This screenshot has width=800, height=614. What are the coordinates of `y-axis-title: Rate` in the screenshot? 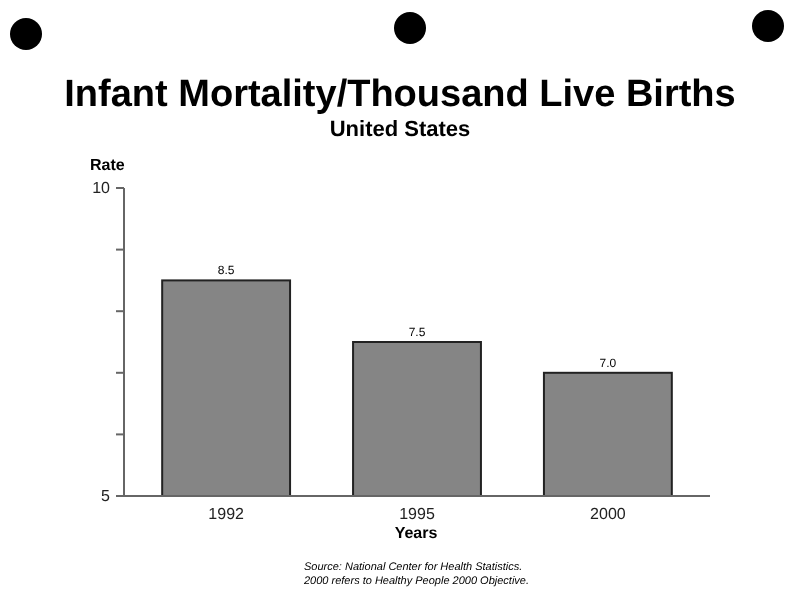 It's located at (108, 165).